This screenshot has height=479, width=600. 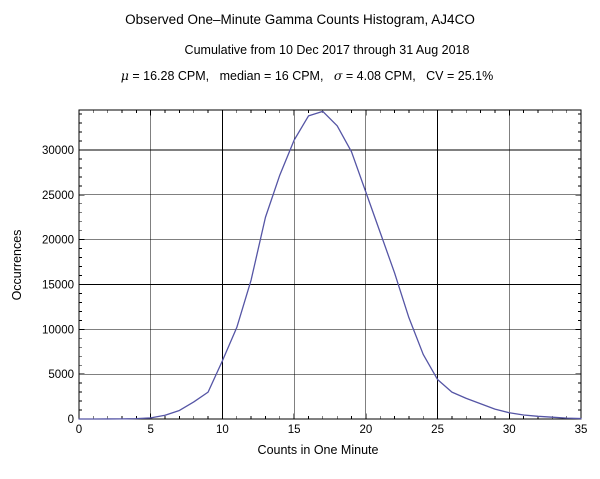 What do you see at coordinates (365, 430) in the screenshot?
I see `x-tick-label: 20` at bounding box center [365, 430].